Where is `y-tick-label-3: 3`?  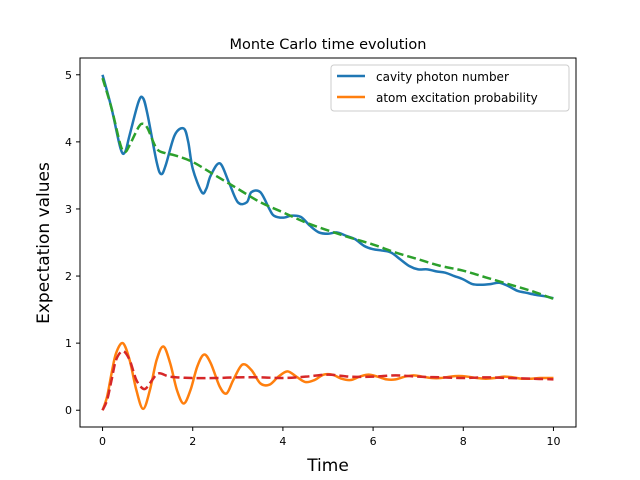
y-tick-label-3: 3 is located at coordinates (68, 209).